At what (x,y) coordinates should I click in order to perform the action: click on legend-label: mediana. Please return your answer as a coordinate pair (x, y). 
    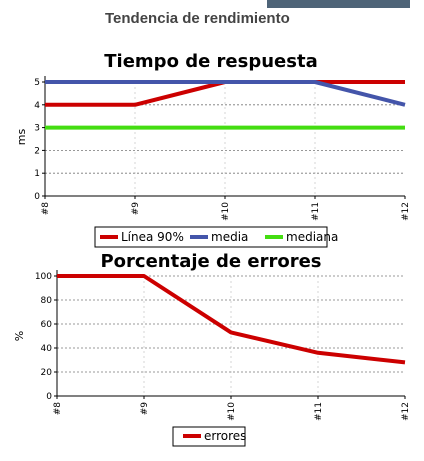
    Looking at the image, I should click on (312, 237).